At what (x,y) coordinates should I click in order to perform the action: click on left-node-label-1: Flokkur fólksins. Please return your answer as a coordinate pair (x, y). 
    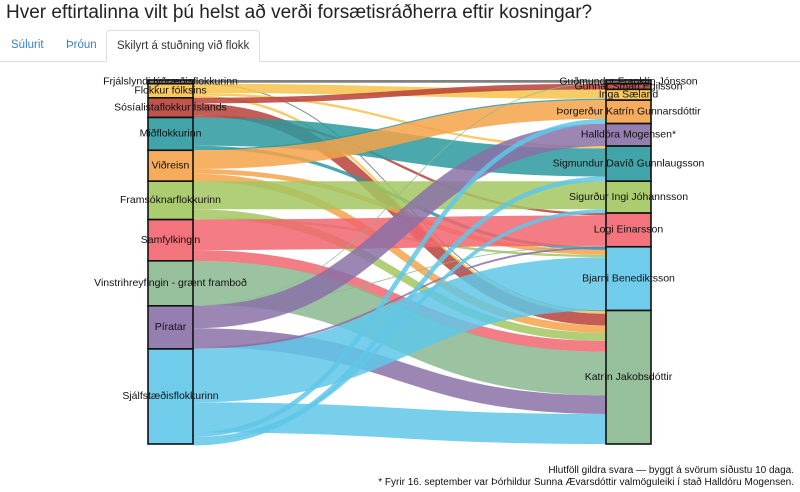
    Looking at the image, I should click on (170, 91).